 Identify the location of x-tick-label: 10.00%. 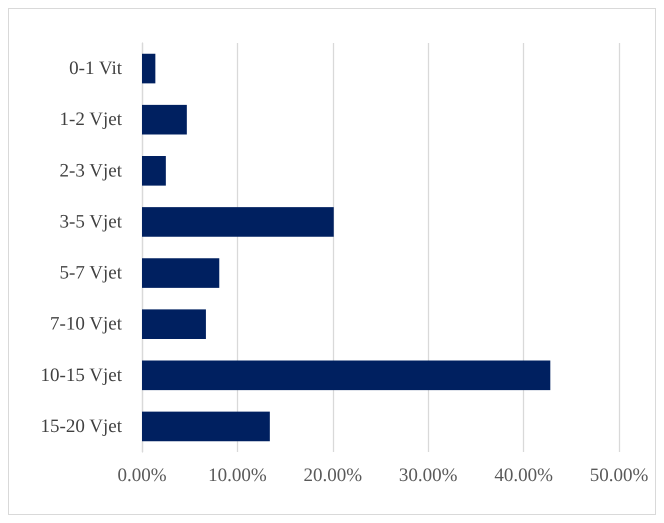
(237, 475).